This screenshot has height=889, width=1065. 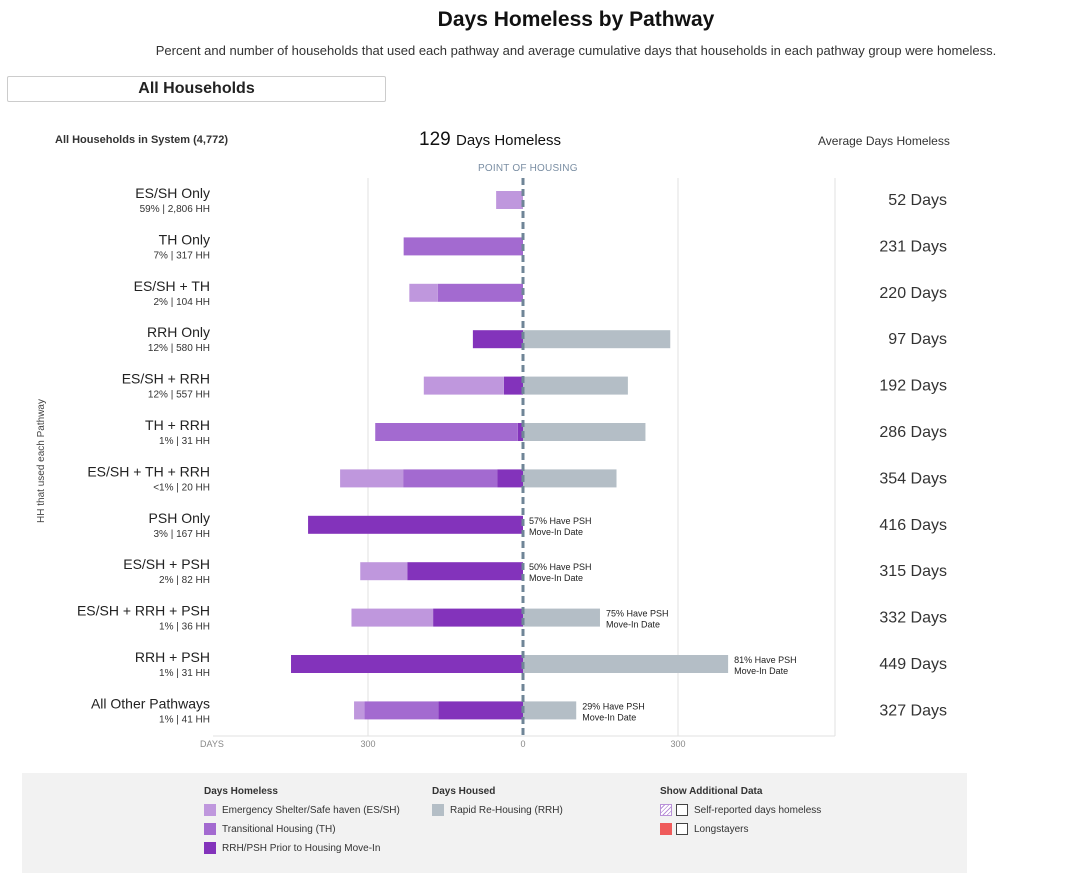 I want to click on overall-days-homeless: 129 Days Homeless, so click(x=490, y=140).